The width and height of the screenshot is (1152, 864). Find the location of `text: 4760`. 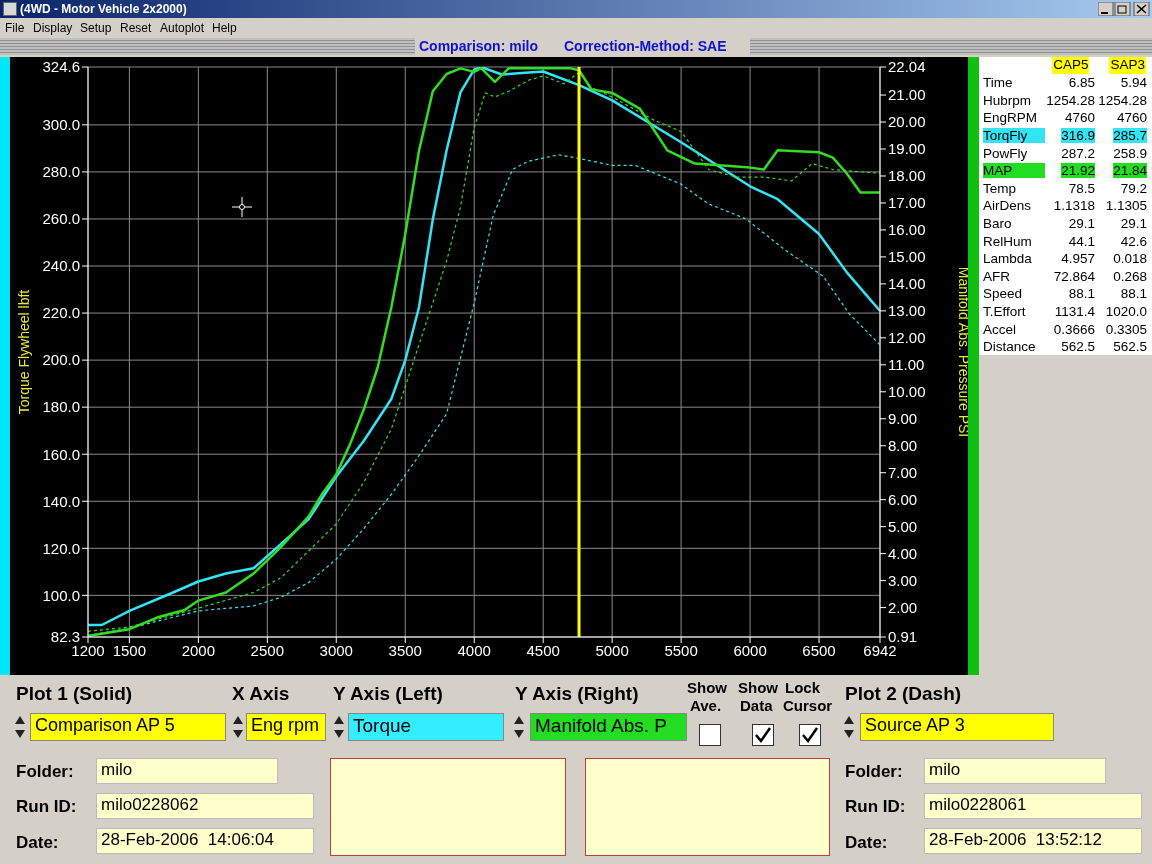

text: 4760 is located at coordinates (1131, 118).